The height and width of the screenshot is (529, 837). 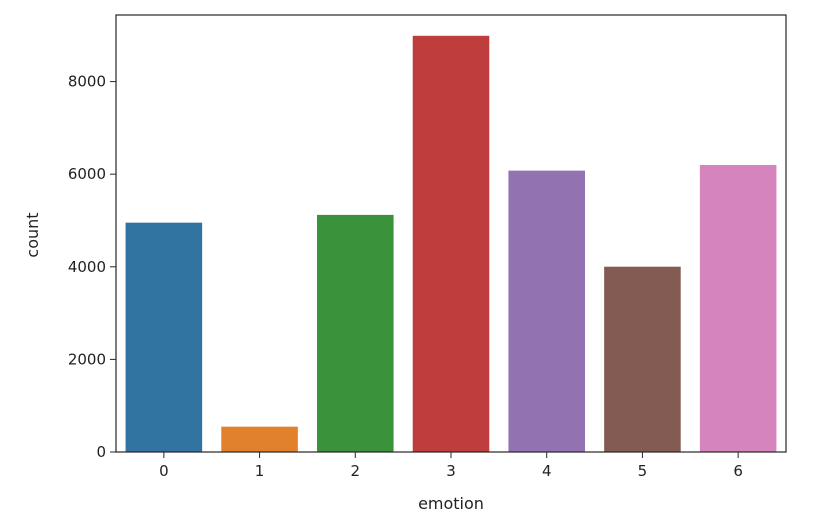 I want to click on x-tick-label-1: 1, so click(x=260, y=471).